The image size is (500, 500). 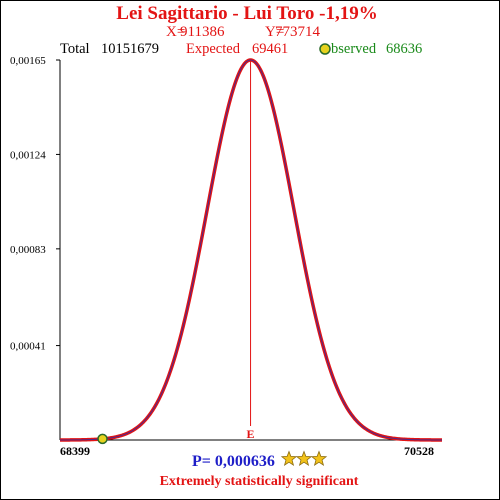 What do you see at coordinates (404, 49) in the screenshot?
I see `observed-value: 68636` at bounding box center [404, 49].